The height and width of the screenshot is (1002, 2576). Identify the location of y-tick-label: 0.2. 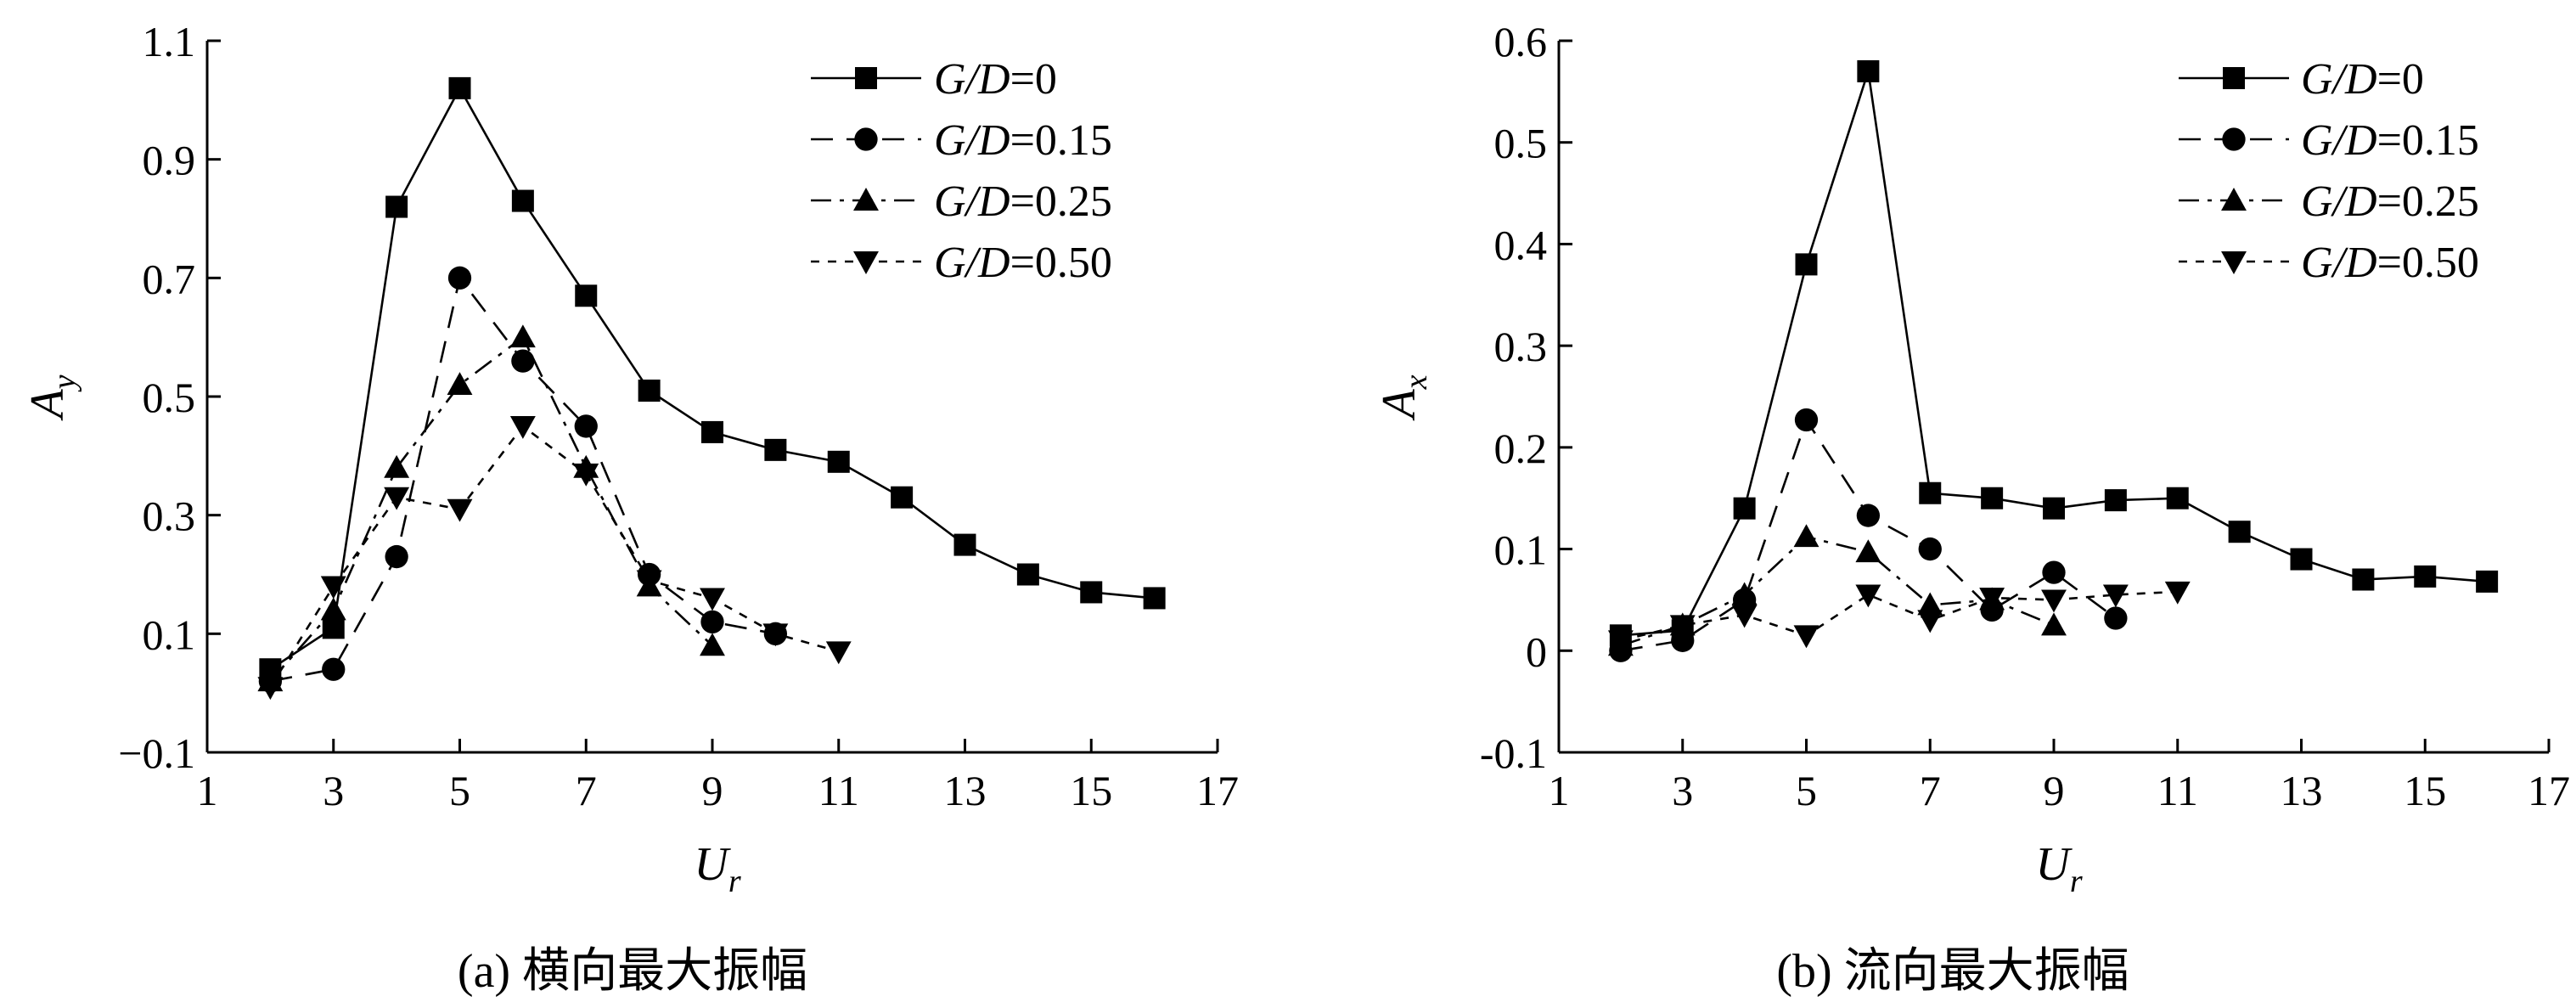
(1521, 449).